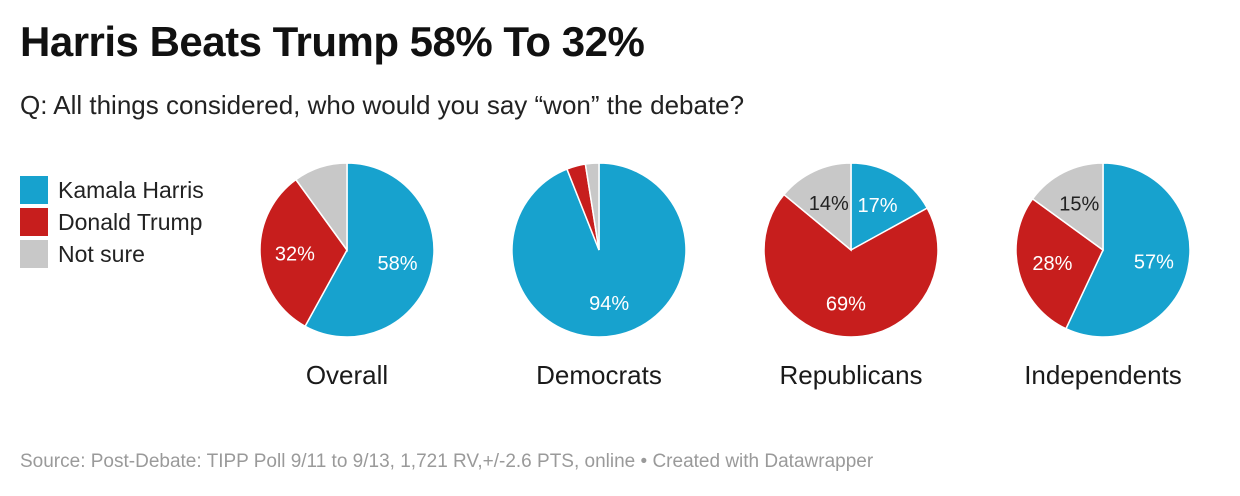  I want to click on pie-independents: 57% 28% 15% Independents, so click(1103, 276).